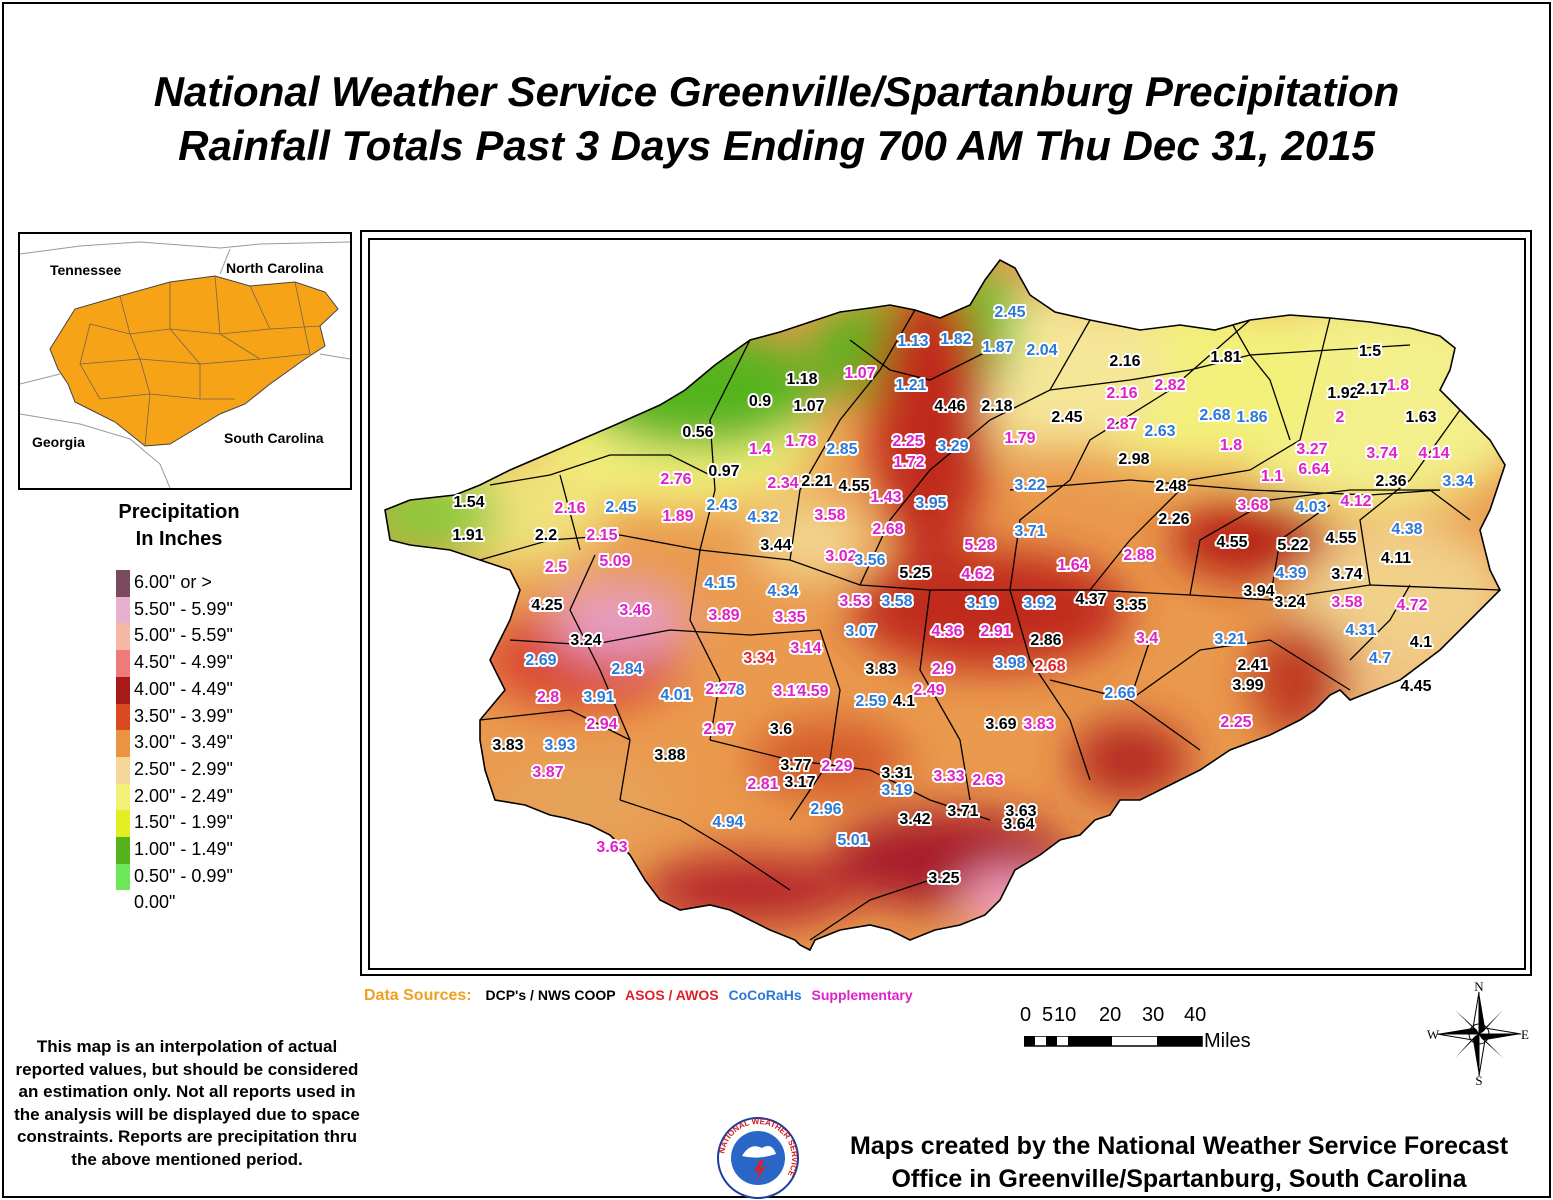 The image size is (1553, 1200). Describe the element at coordinates (928, 690) in the screenshot. I see `rainfall-report-supp: 2.49` at that location.